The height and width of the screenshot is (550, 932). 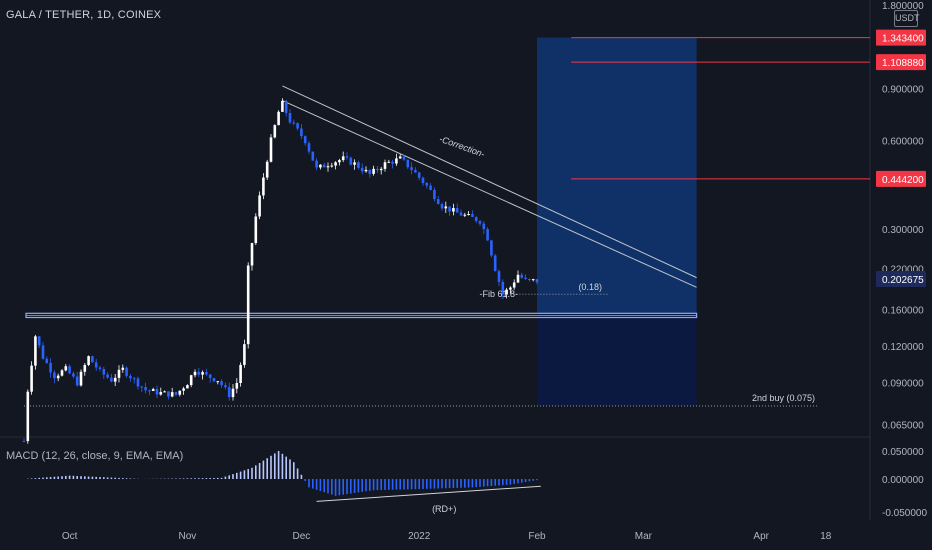 What do you see at coordinates (826, 536) in the screenshot?
I see `time-tick: 18` at bounding box center [826, 536].